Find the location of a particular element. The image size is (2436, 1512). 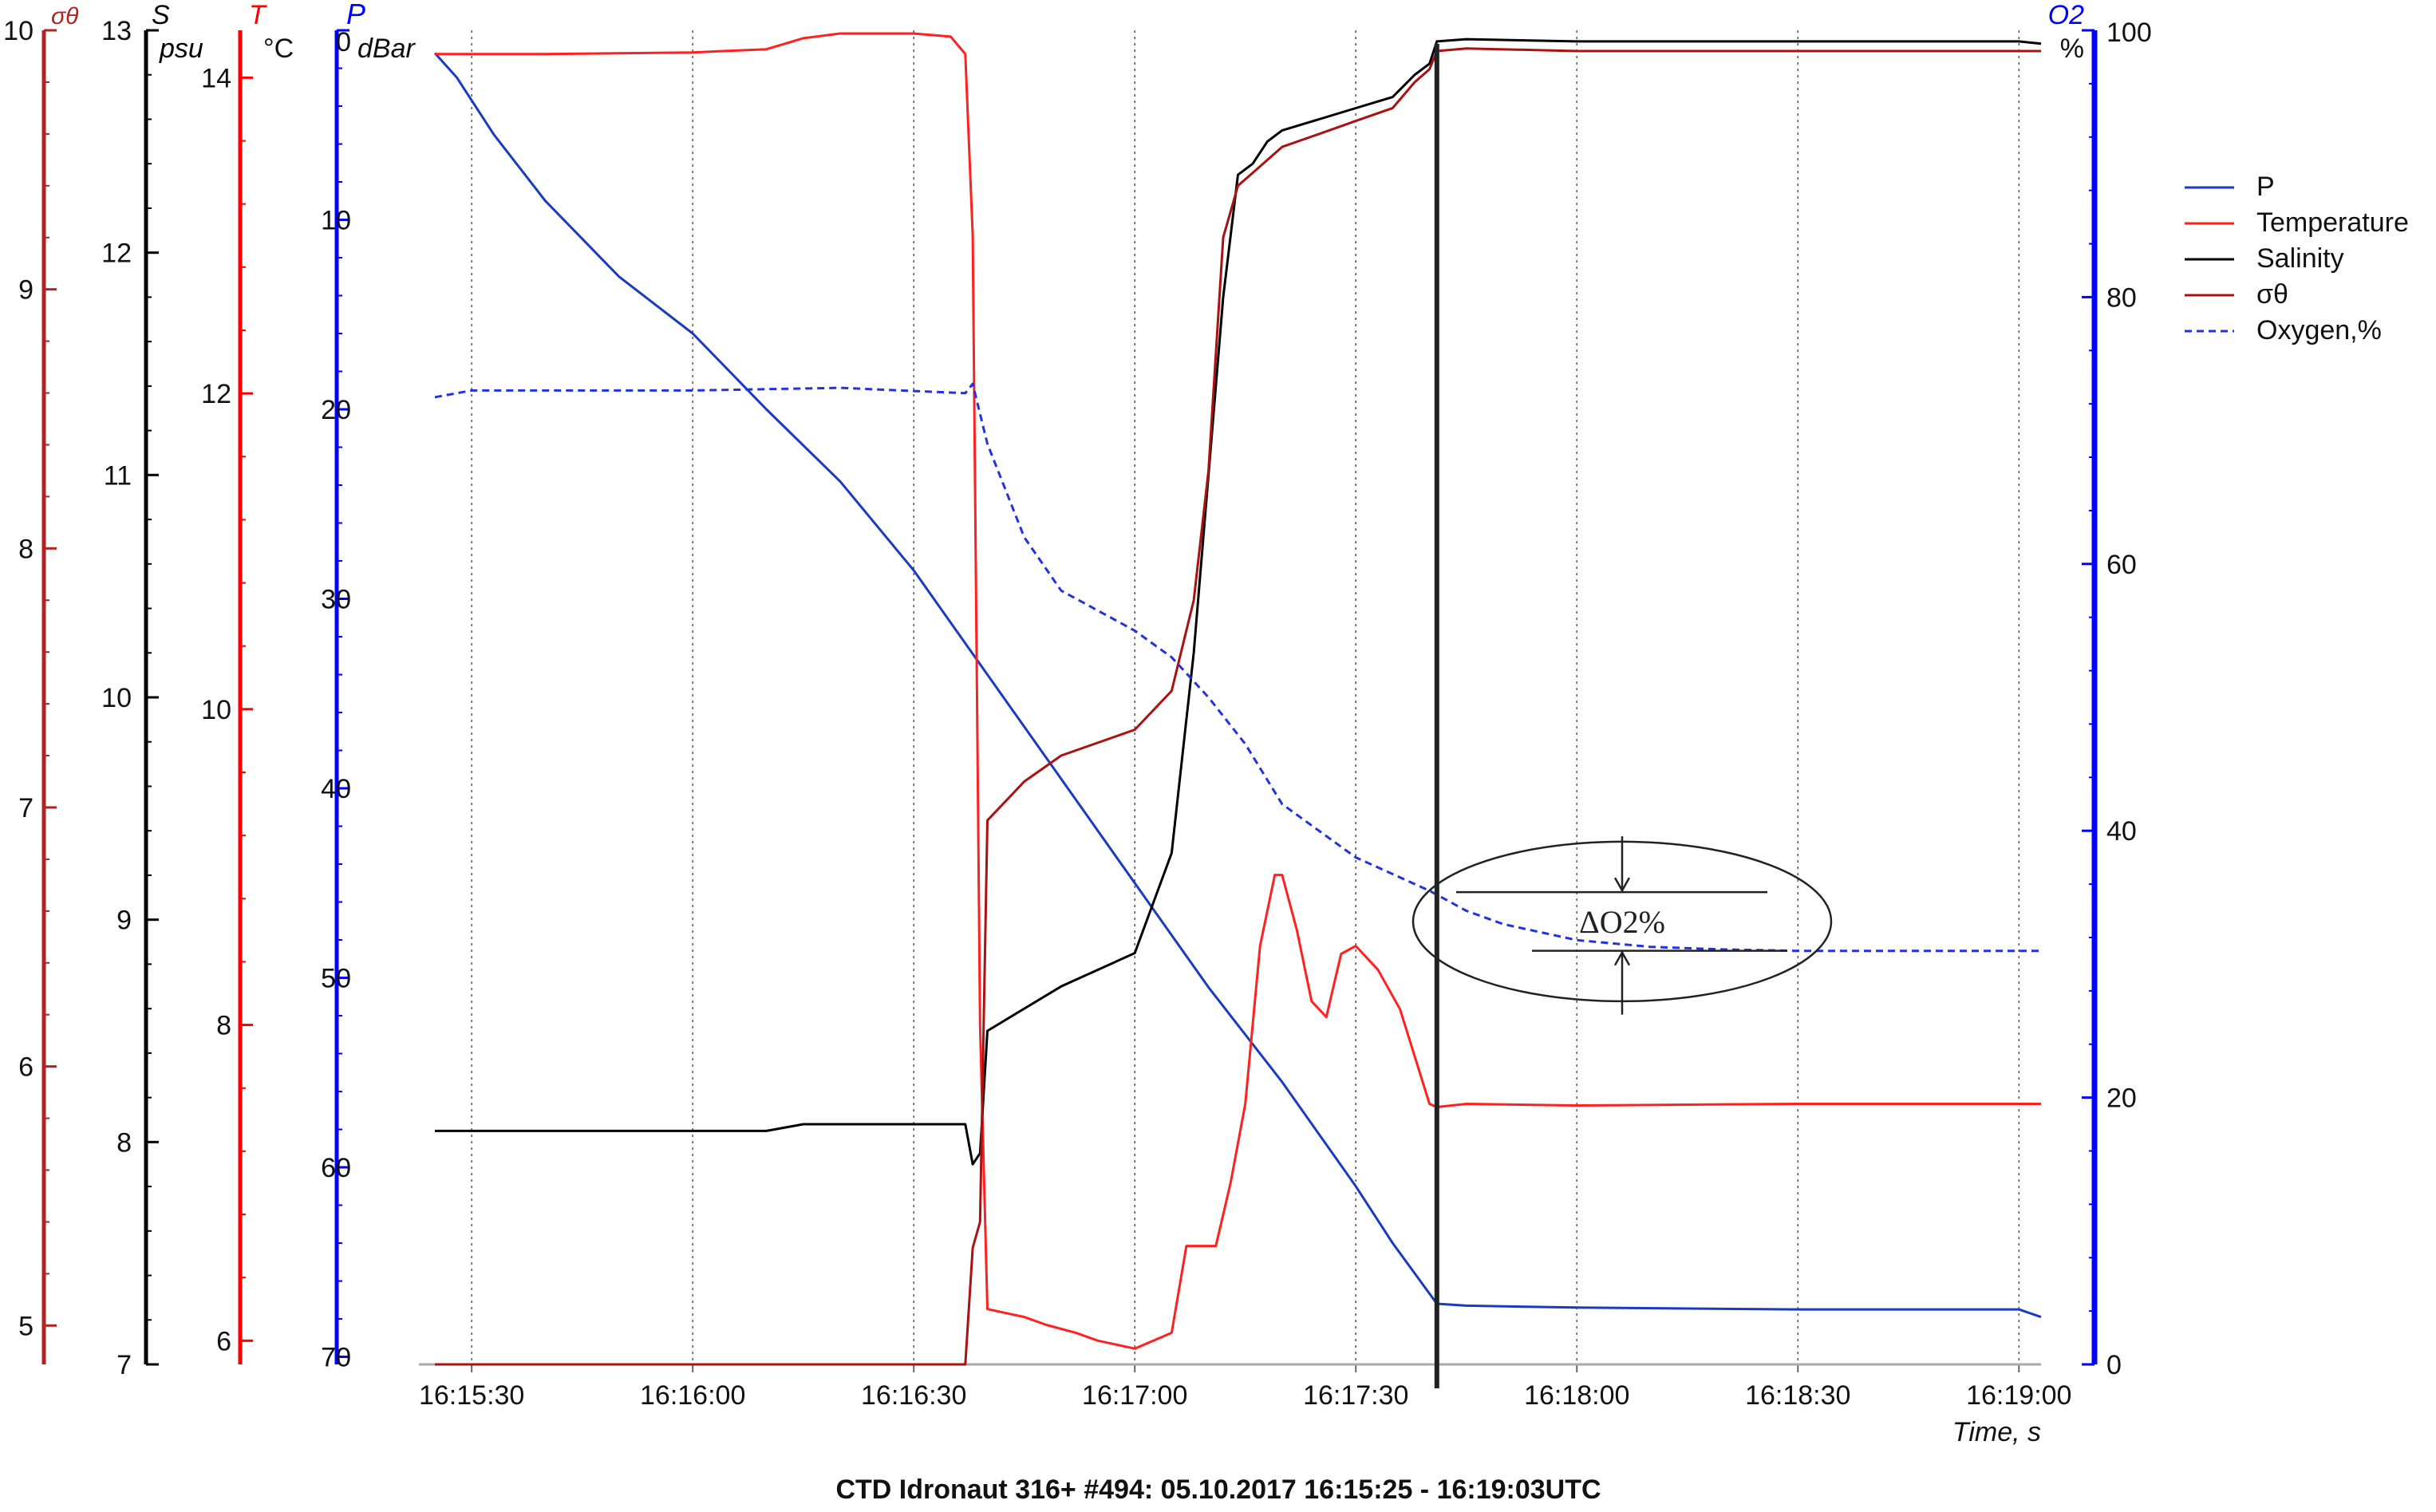

pressure-axis: 0 10 20 30 40 50 60 70 is located at coordinates (336, 700).